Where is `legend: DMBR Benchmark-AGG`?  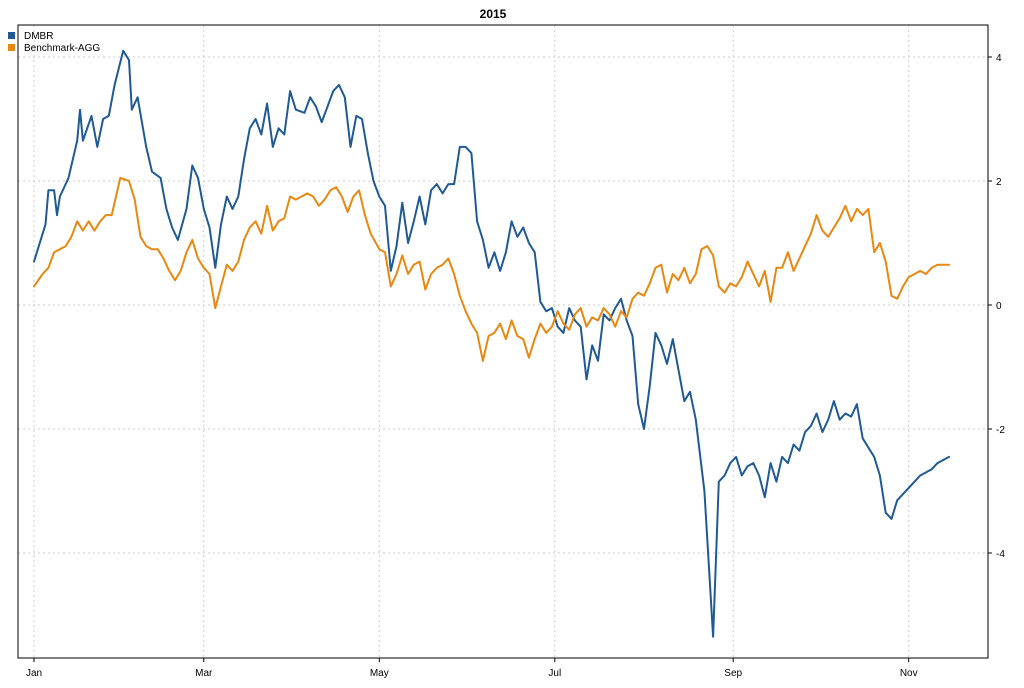 legend: DMBR Benchmark-AGG is located at coordinates (54, 42).